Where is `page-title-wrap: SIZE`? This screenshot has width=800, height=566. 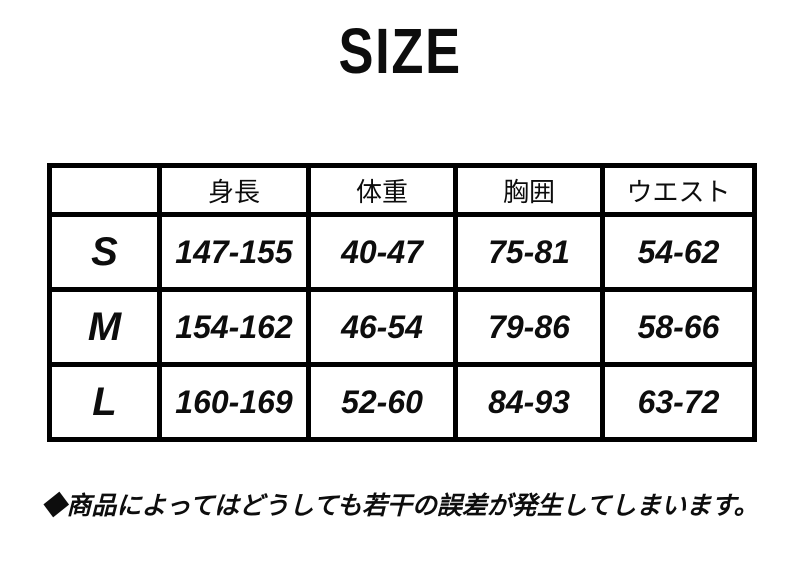 page-title-wrap: SIZE is located at coordinates (400, 51).